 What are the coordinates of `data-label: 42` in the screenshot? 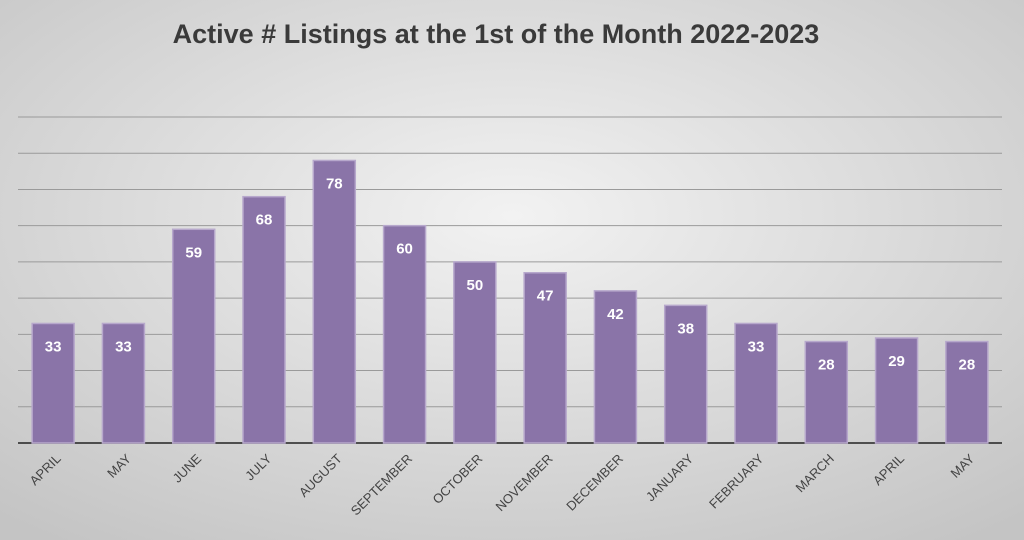 It's located at (615, 314).